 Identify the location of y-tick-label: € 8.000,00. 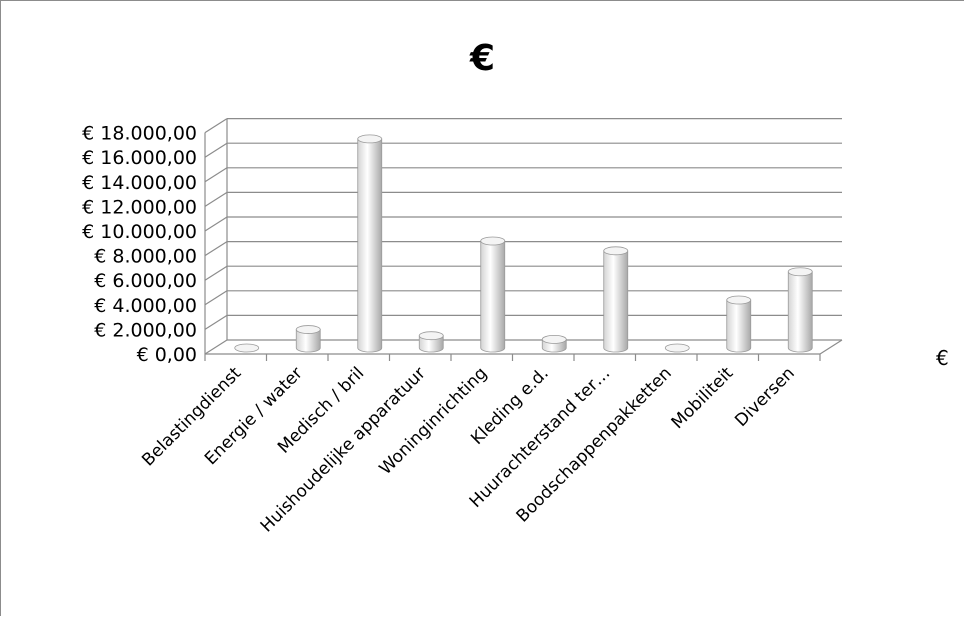
(145, 257).